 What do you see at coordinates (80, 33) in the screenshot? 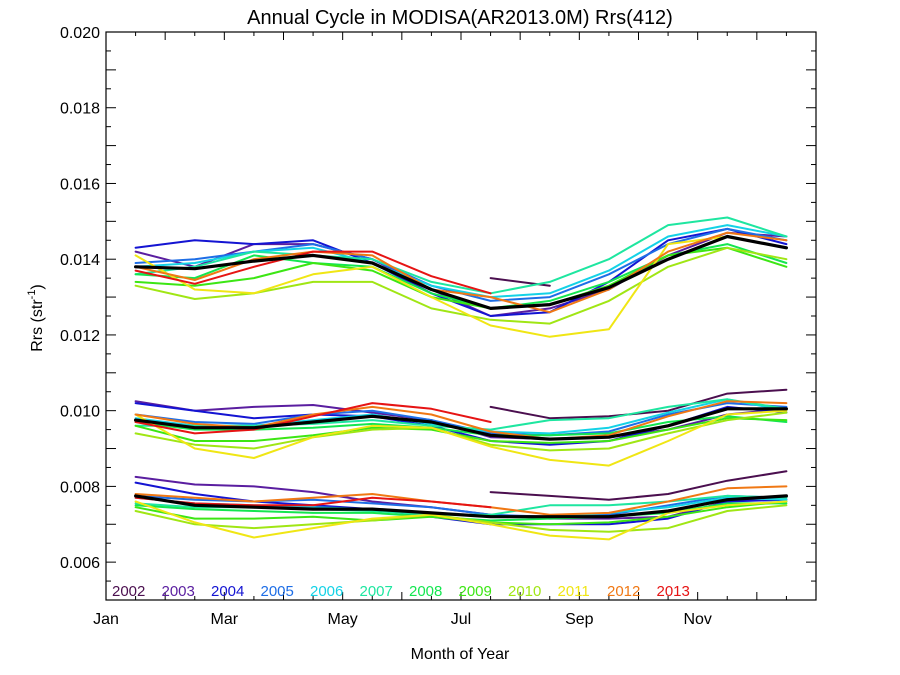
I see `y-tick-label: 0.020` at bounding box center [80, 33].